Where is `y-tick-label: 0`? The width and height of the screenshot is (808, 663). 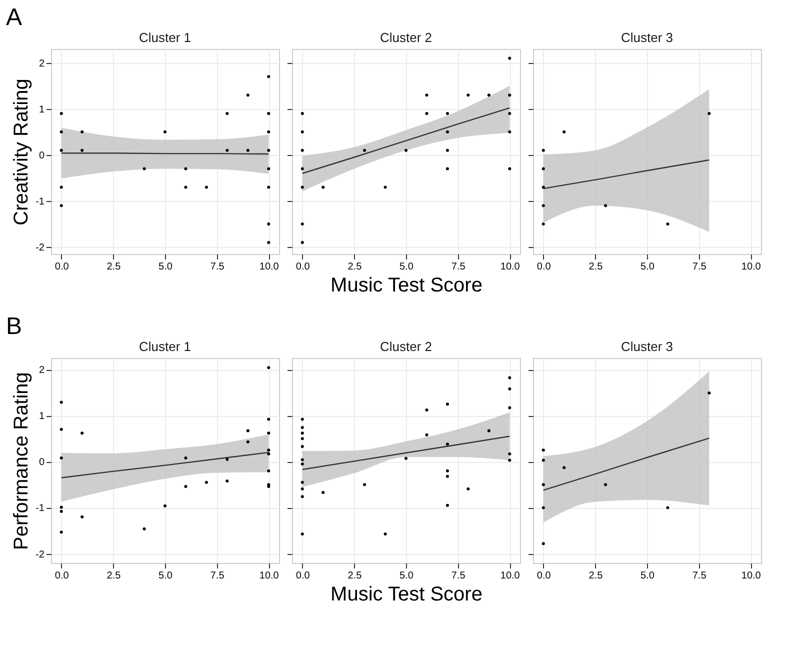
y-tick-label: 0 is located at coordinates (41, 462).